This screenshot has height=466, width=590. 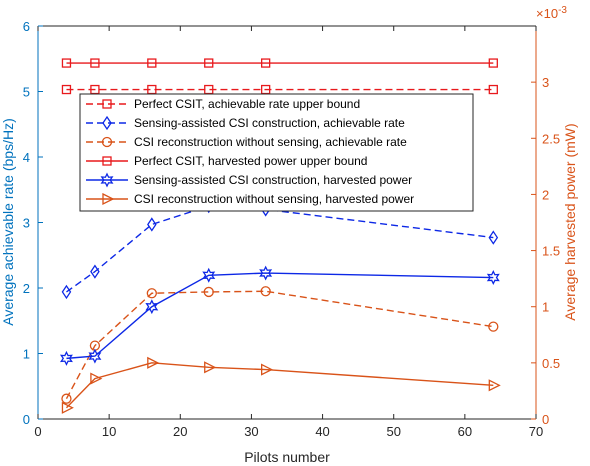 I want to click on left-axis-title: Average achievable rate (bps/Hz), so click(x=8, y=222).